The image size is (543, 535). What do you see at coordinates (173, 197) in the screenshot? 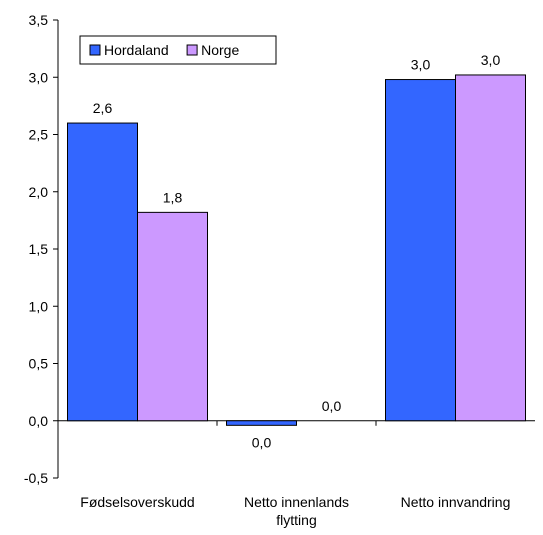
I see `data-label: 1,8` at bounding box center [173, 197].